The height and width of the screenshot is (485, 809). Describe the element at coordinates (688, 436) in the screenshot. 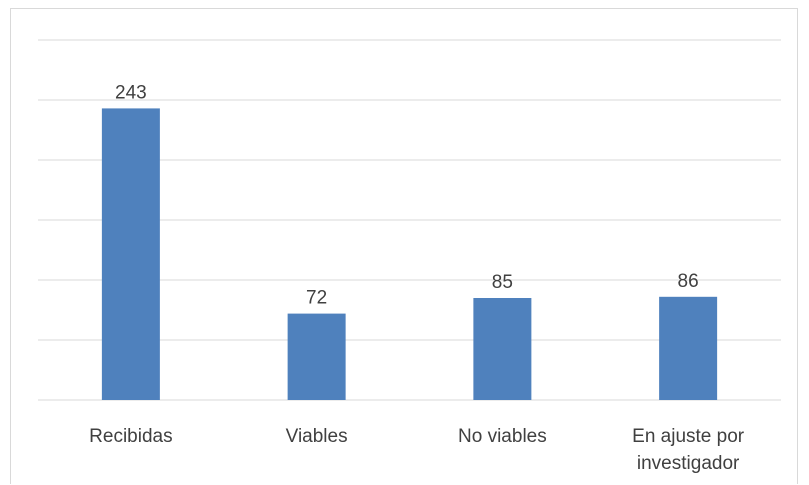

I see `category-label: En ajuste por` at that location.